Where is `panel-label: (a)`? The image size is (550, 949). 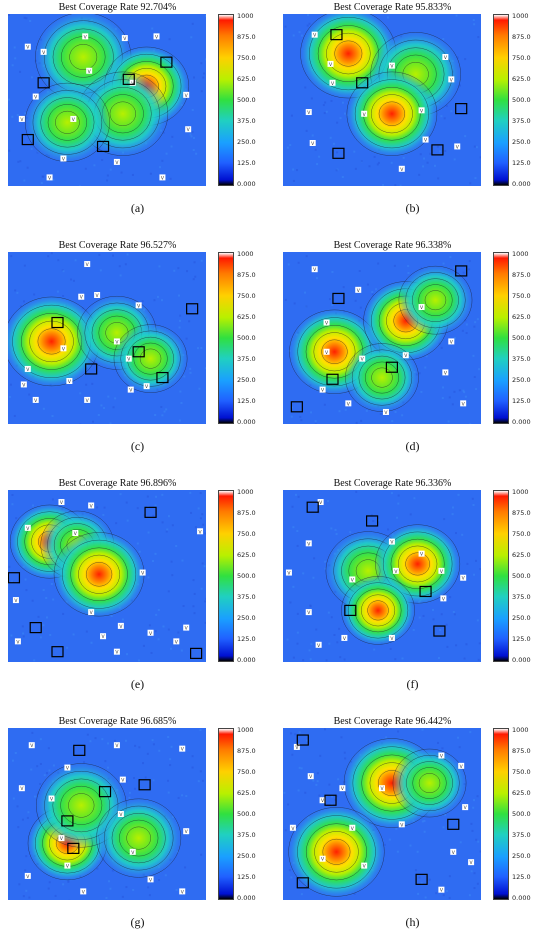 panel-label: (a) is located at coordinates (137, 208).